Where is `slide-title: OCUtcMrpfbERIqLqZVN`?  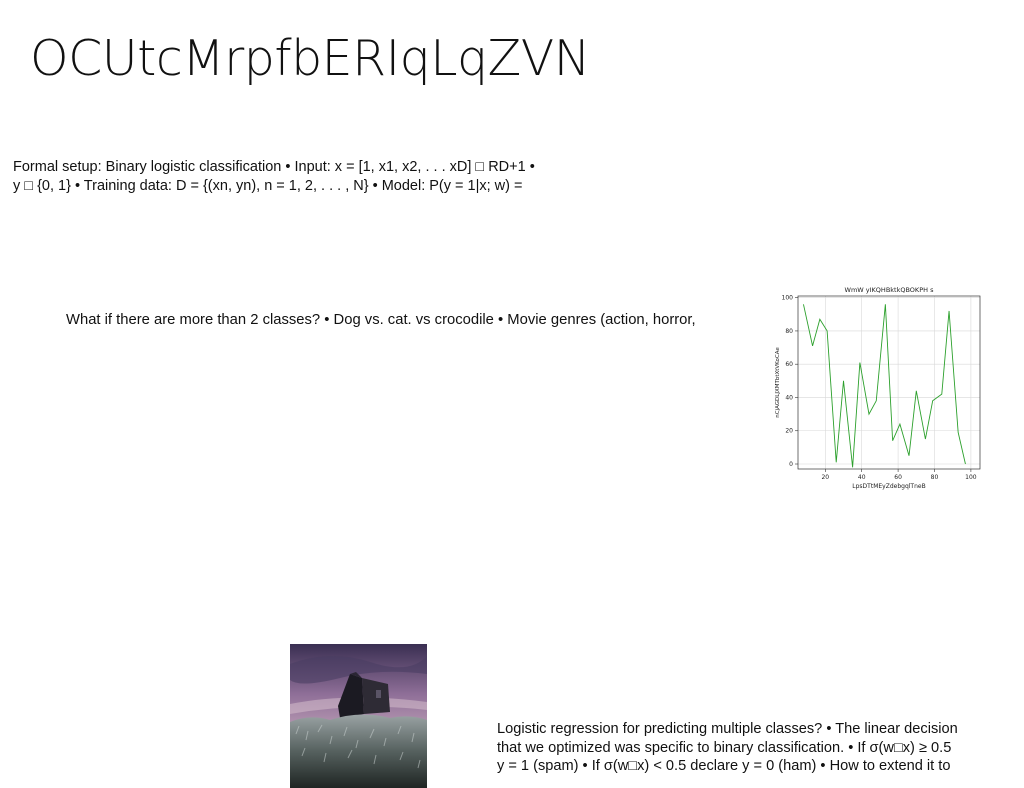 slide-title: OCUtcMrpfbERIqLqZVN is located at coordinates (310, 58).